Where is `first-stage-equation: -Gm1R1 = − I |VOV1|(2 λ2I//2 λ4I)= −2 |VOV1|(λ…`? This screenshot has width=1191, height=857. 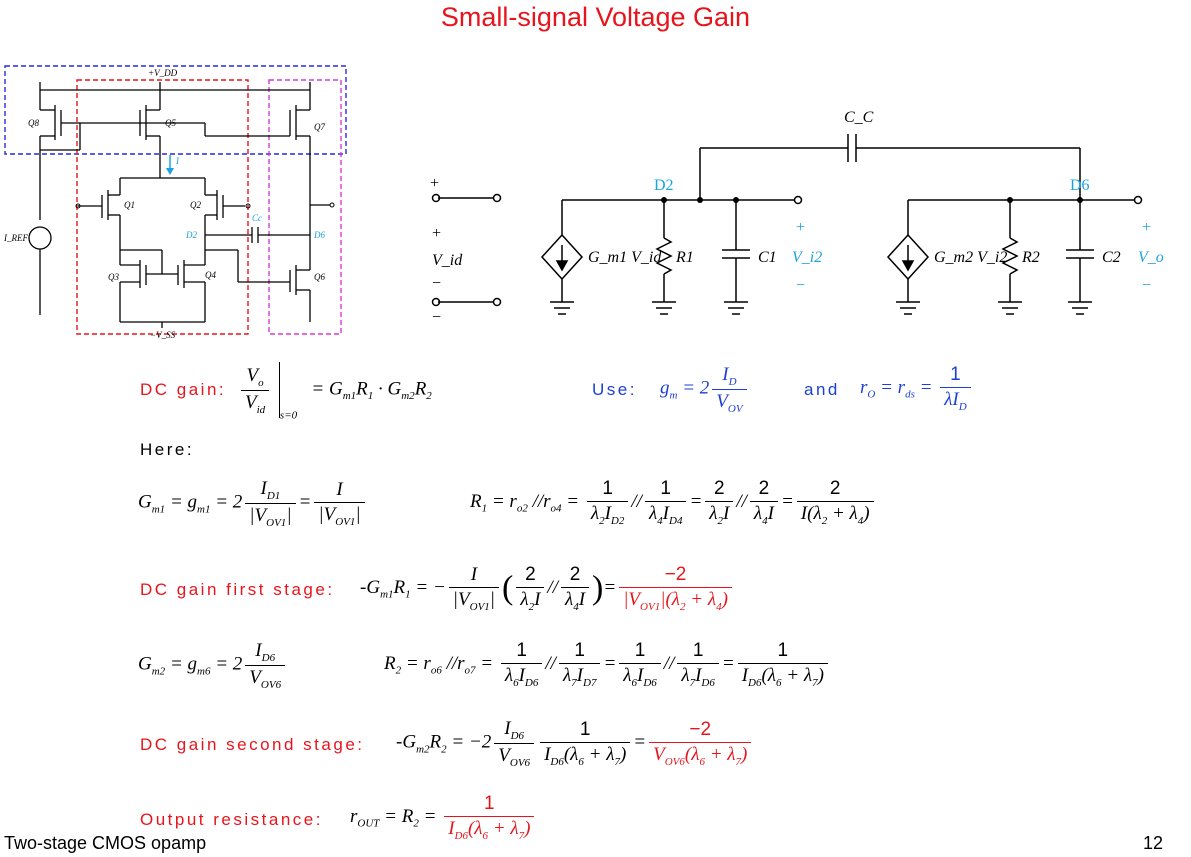 first-stage-equation: -Gm1R1 = − I |VOV1|(2 λ2I//2 λ4I)= −2 |VOV1|(λ… is located at coordinates (547, 588).